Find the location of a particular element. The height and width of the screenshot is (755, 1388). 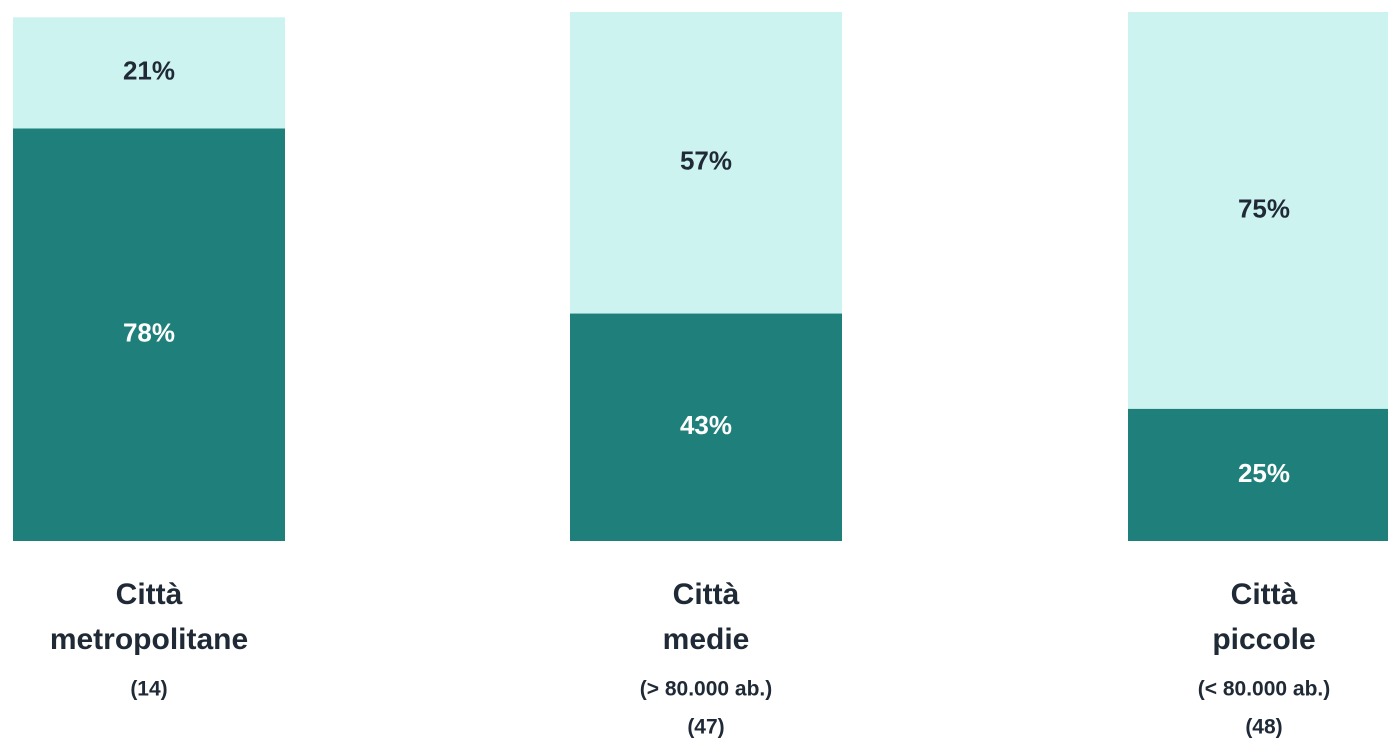

value-label: 25% is located at coordinates (1264, 473).